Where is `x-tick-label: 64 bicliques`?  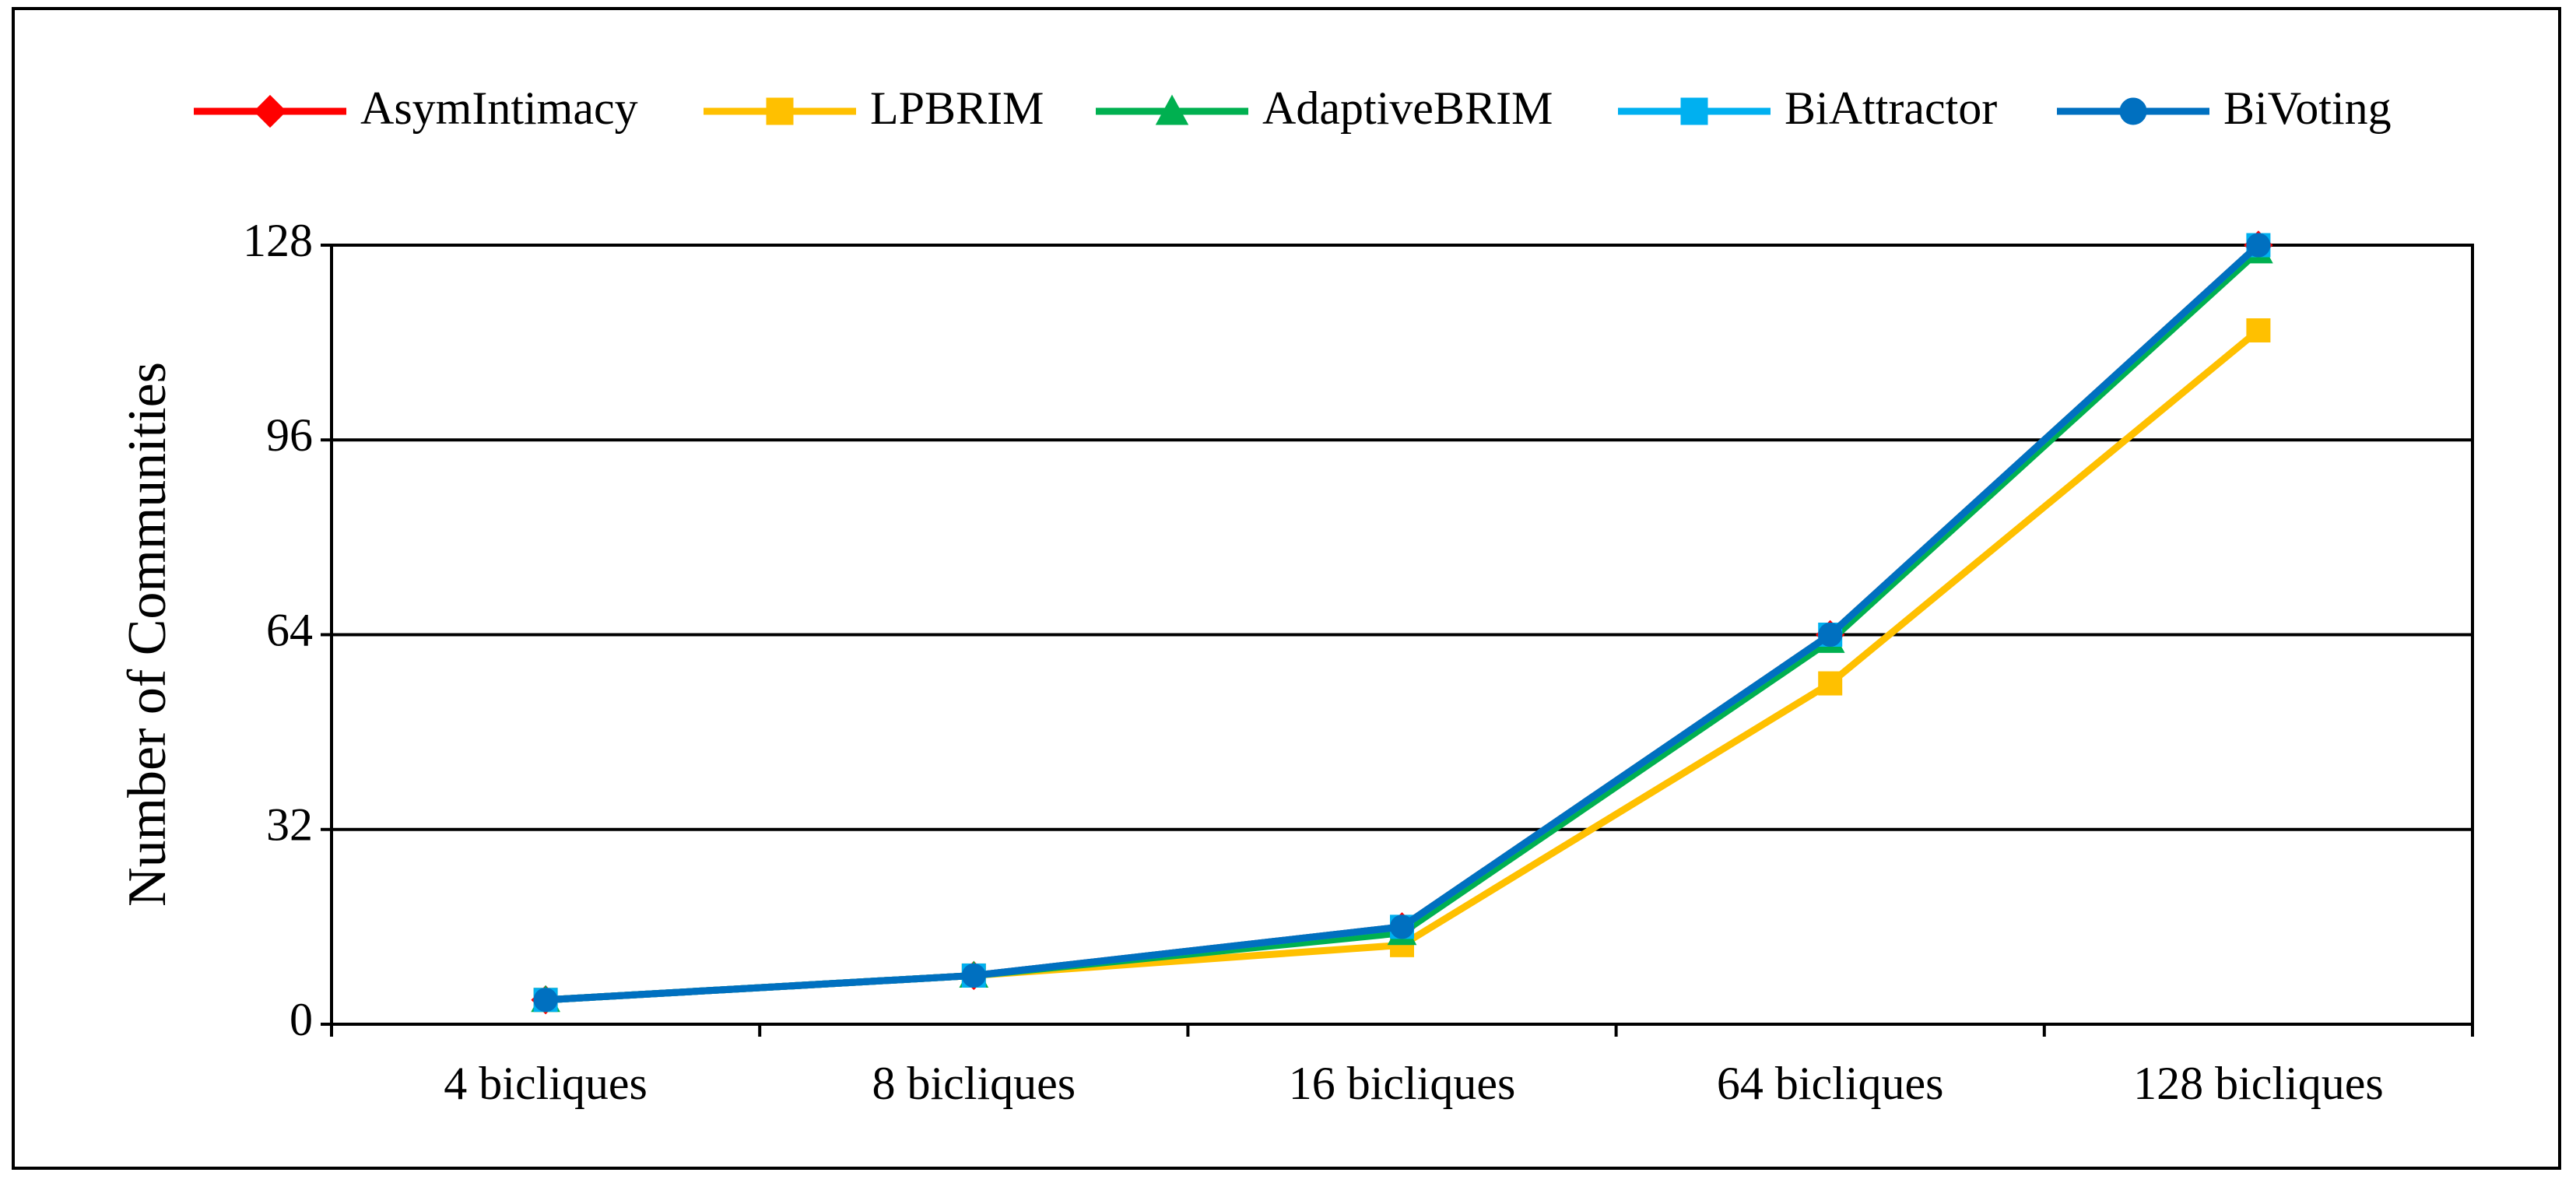 x-tick-label: 64 bicliques is located at coordinates (1831, 1083).